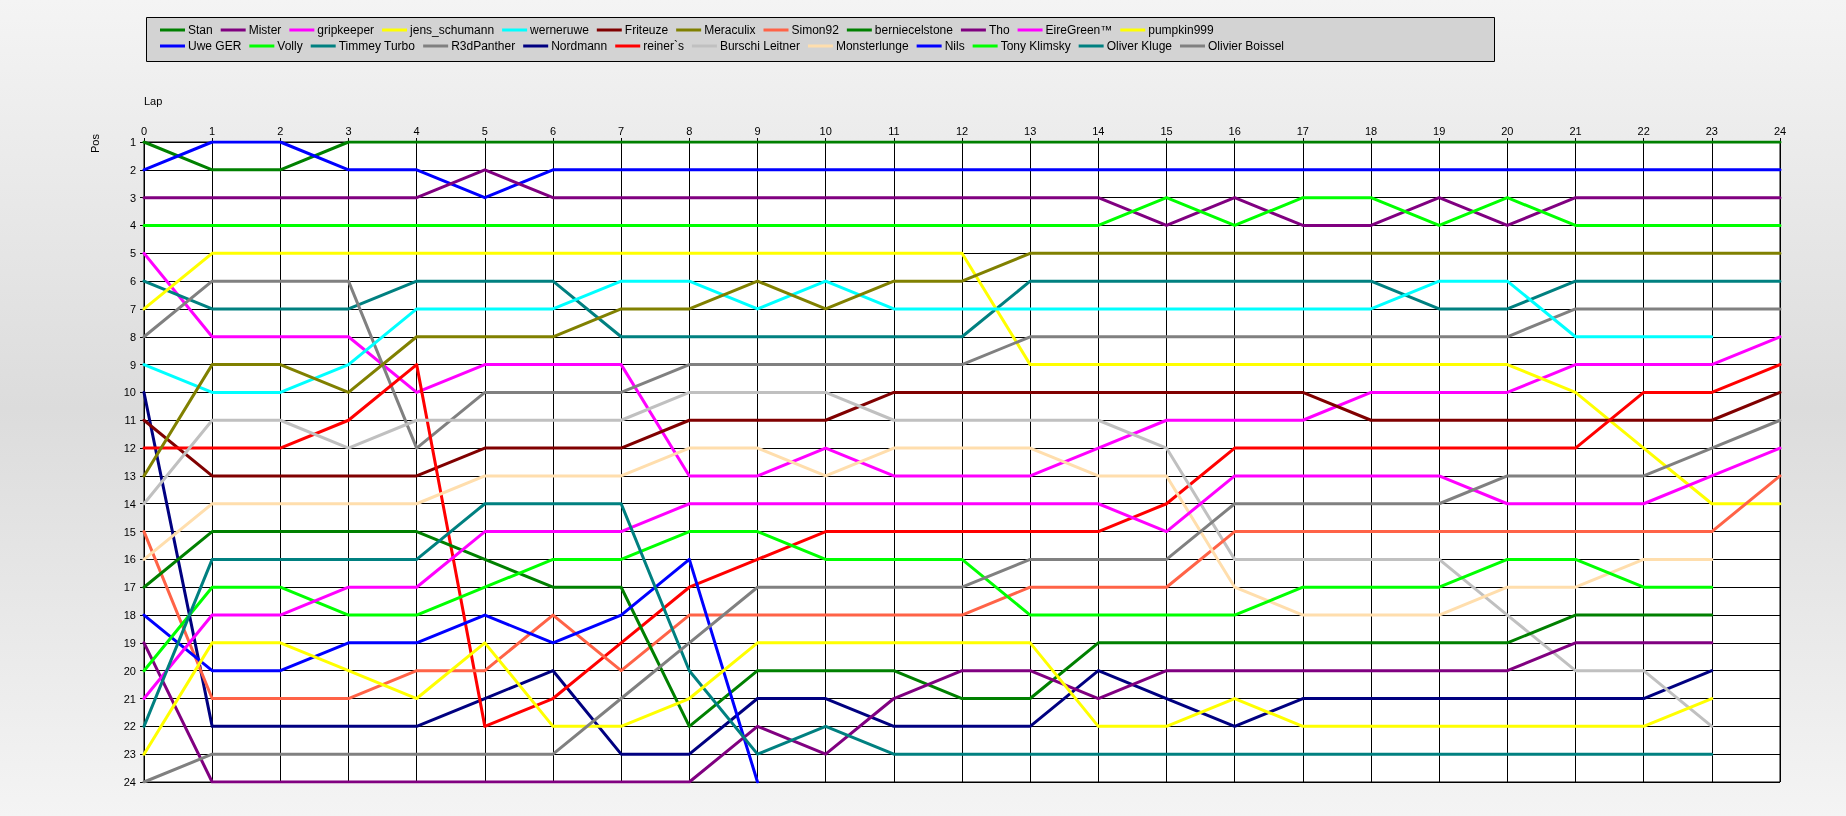 The image size is (1846, 816). Describe the element at coordinates (962, 130) in the screenshot. I see `x-tick-label: 12` at that location.